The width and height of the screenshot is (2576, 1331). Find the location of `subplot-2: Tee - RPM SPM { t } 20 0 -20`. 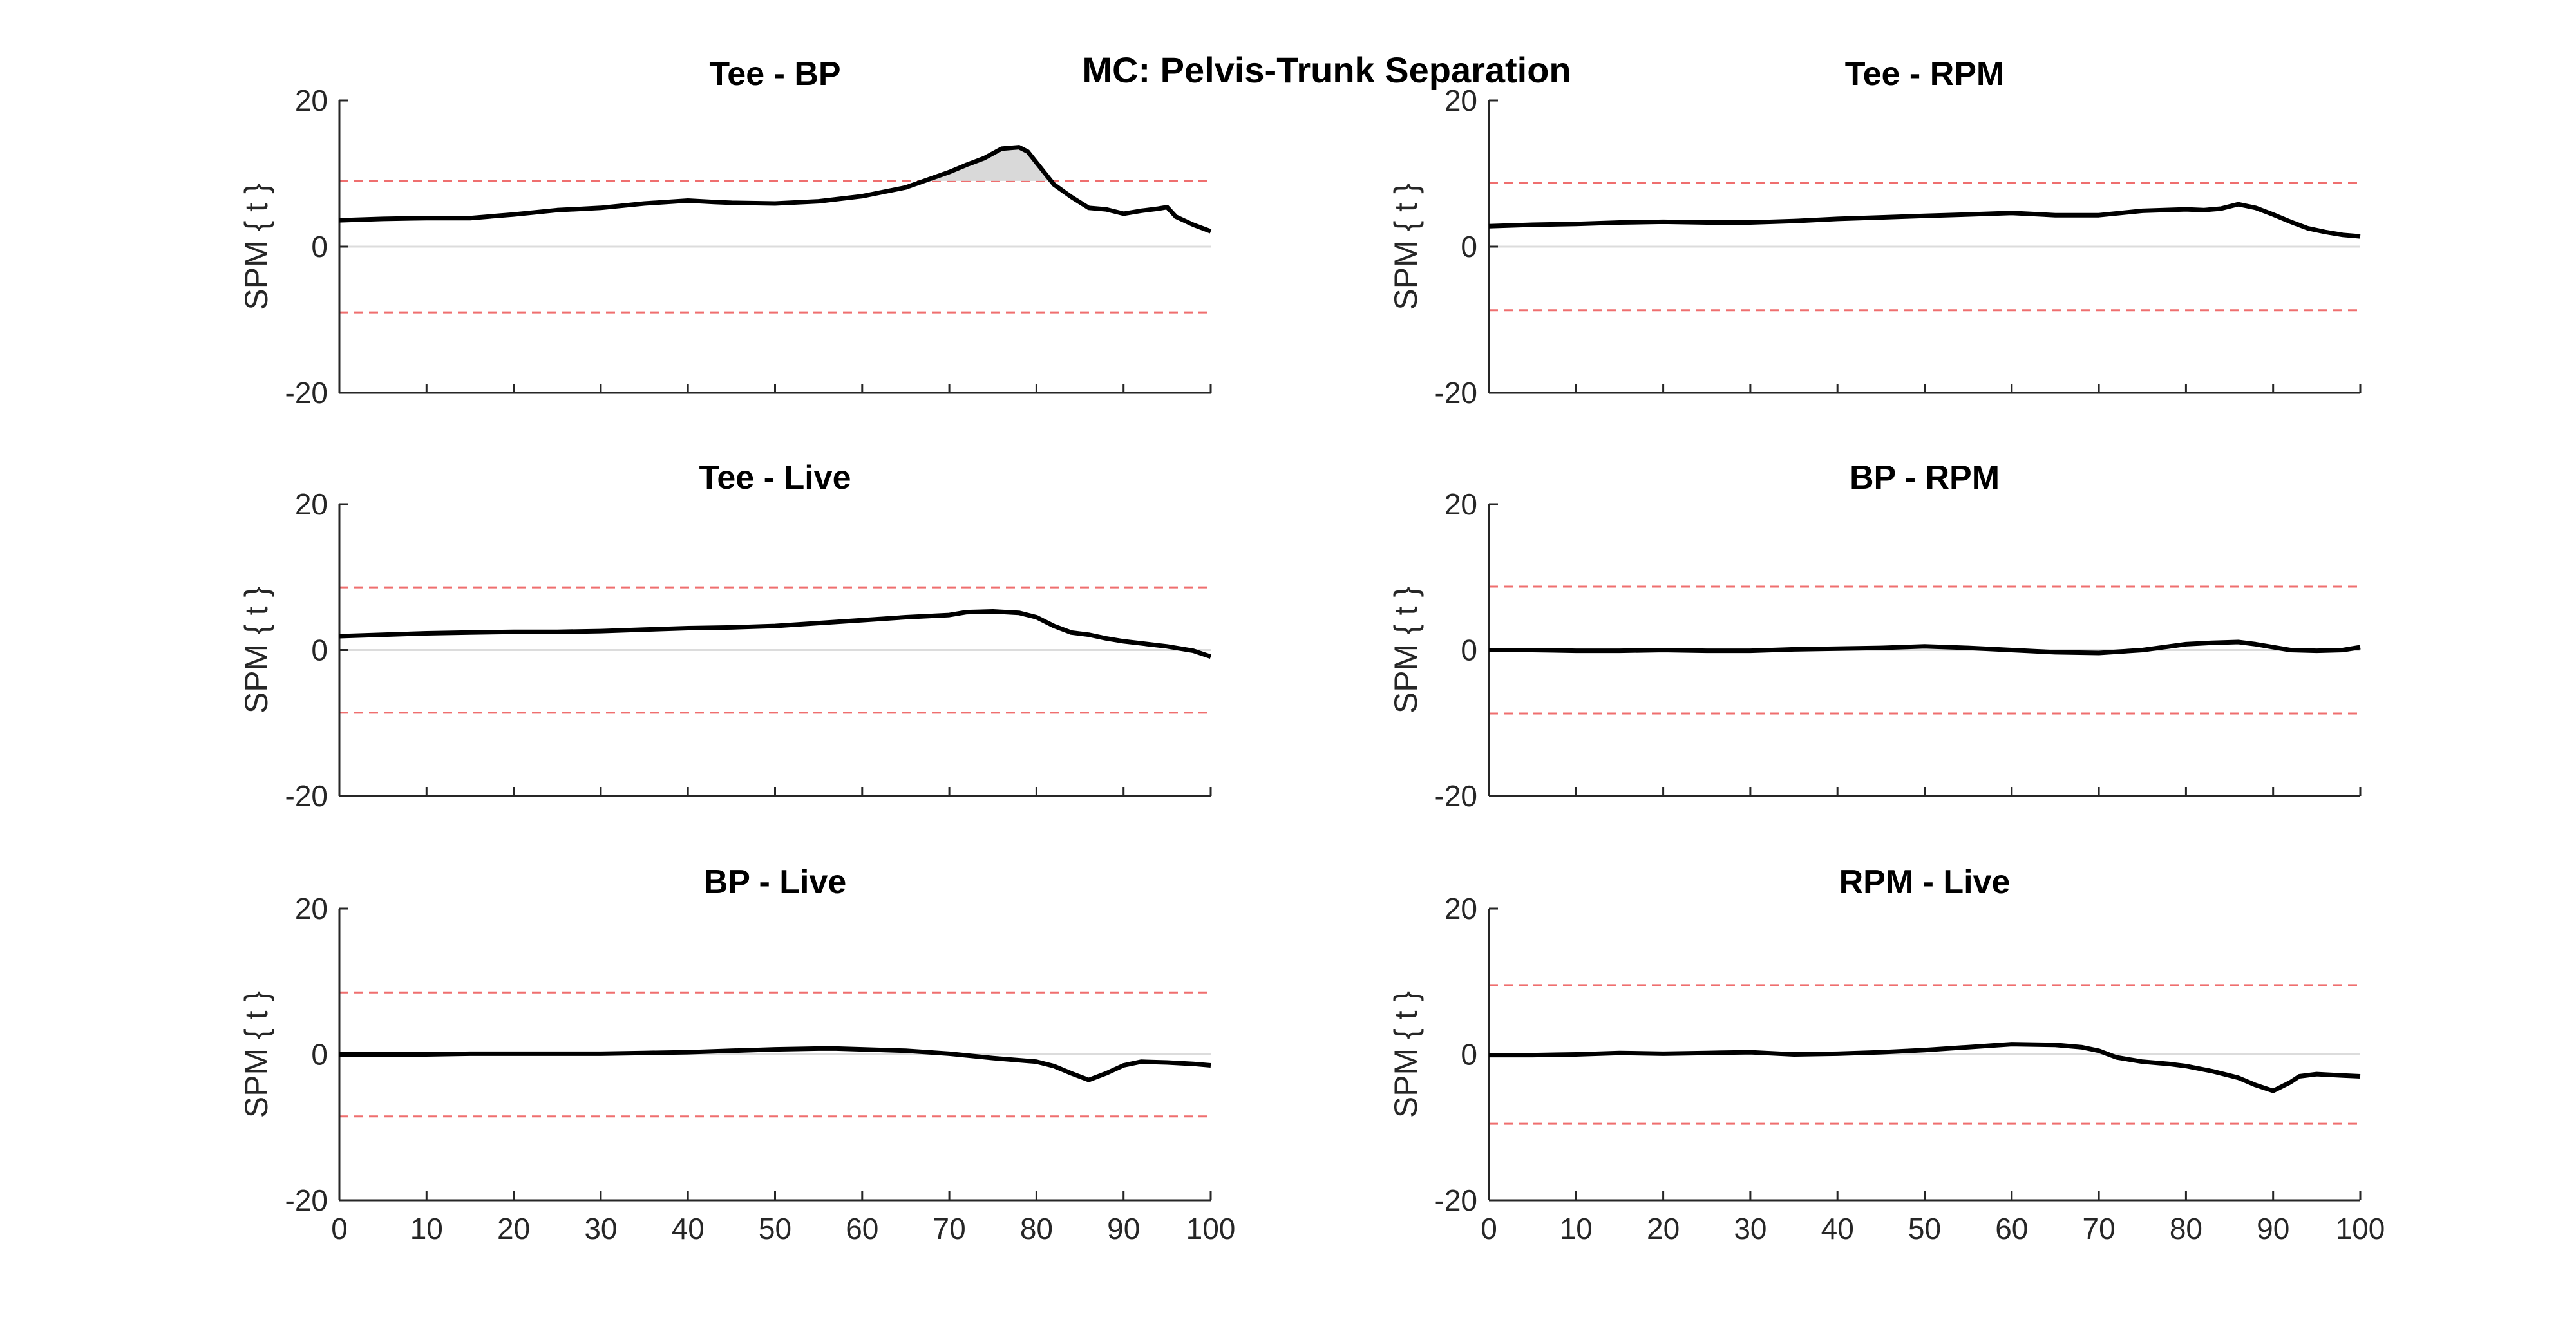

subplot-2: Tee - RPM SPM { t } 20 0 -20 is located at coordinates (1875, 232).